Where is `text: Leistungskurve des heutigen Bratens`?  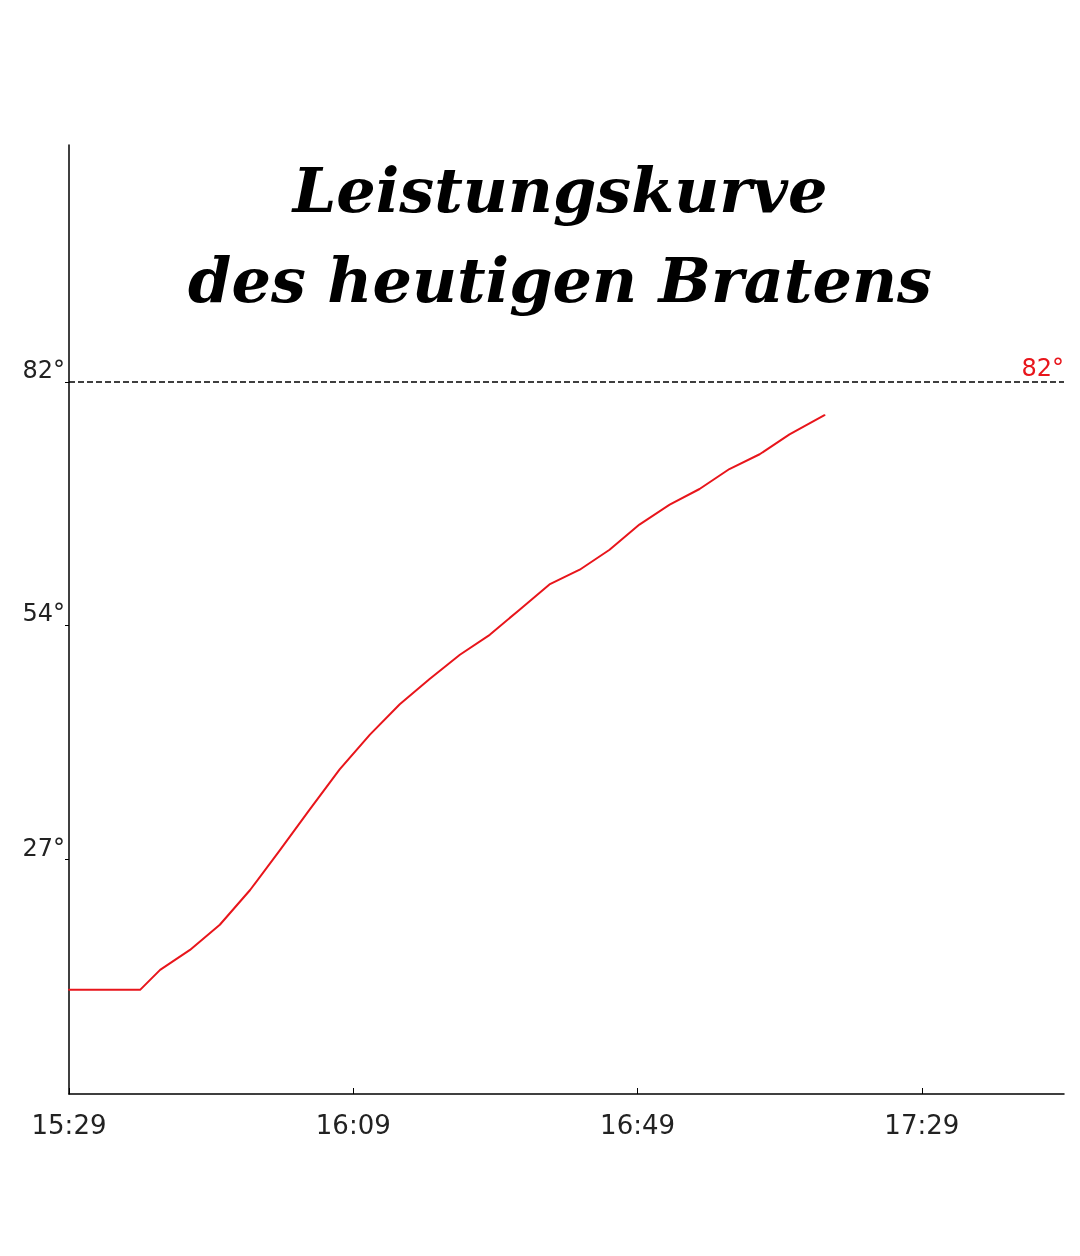 text: Leistungskurve des heutigen Bratens is located at coordinates (560, 235).